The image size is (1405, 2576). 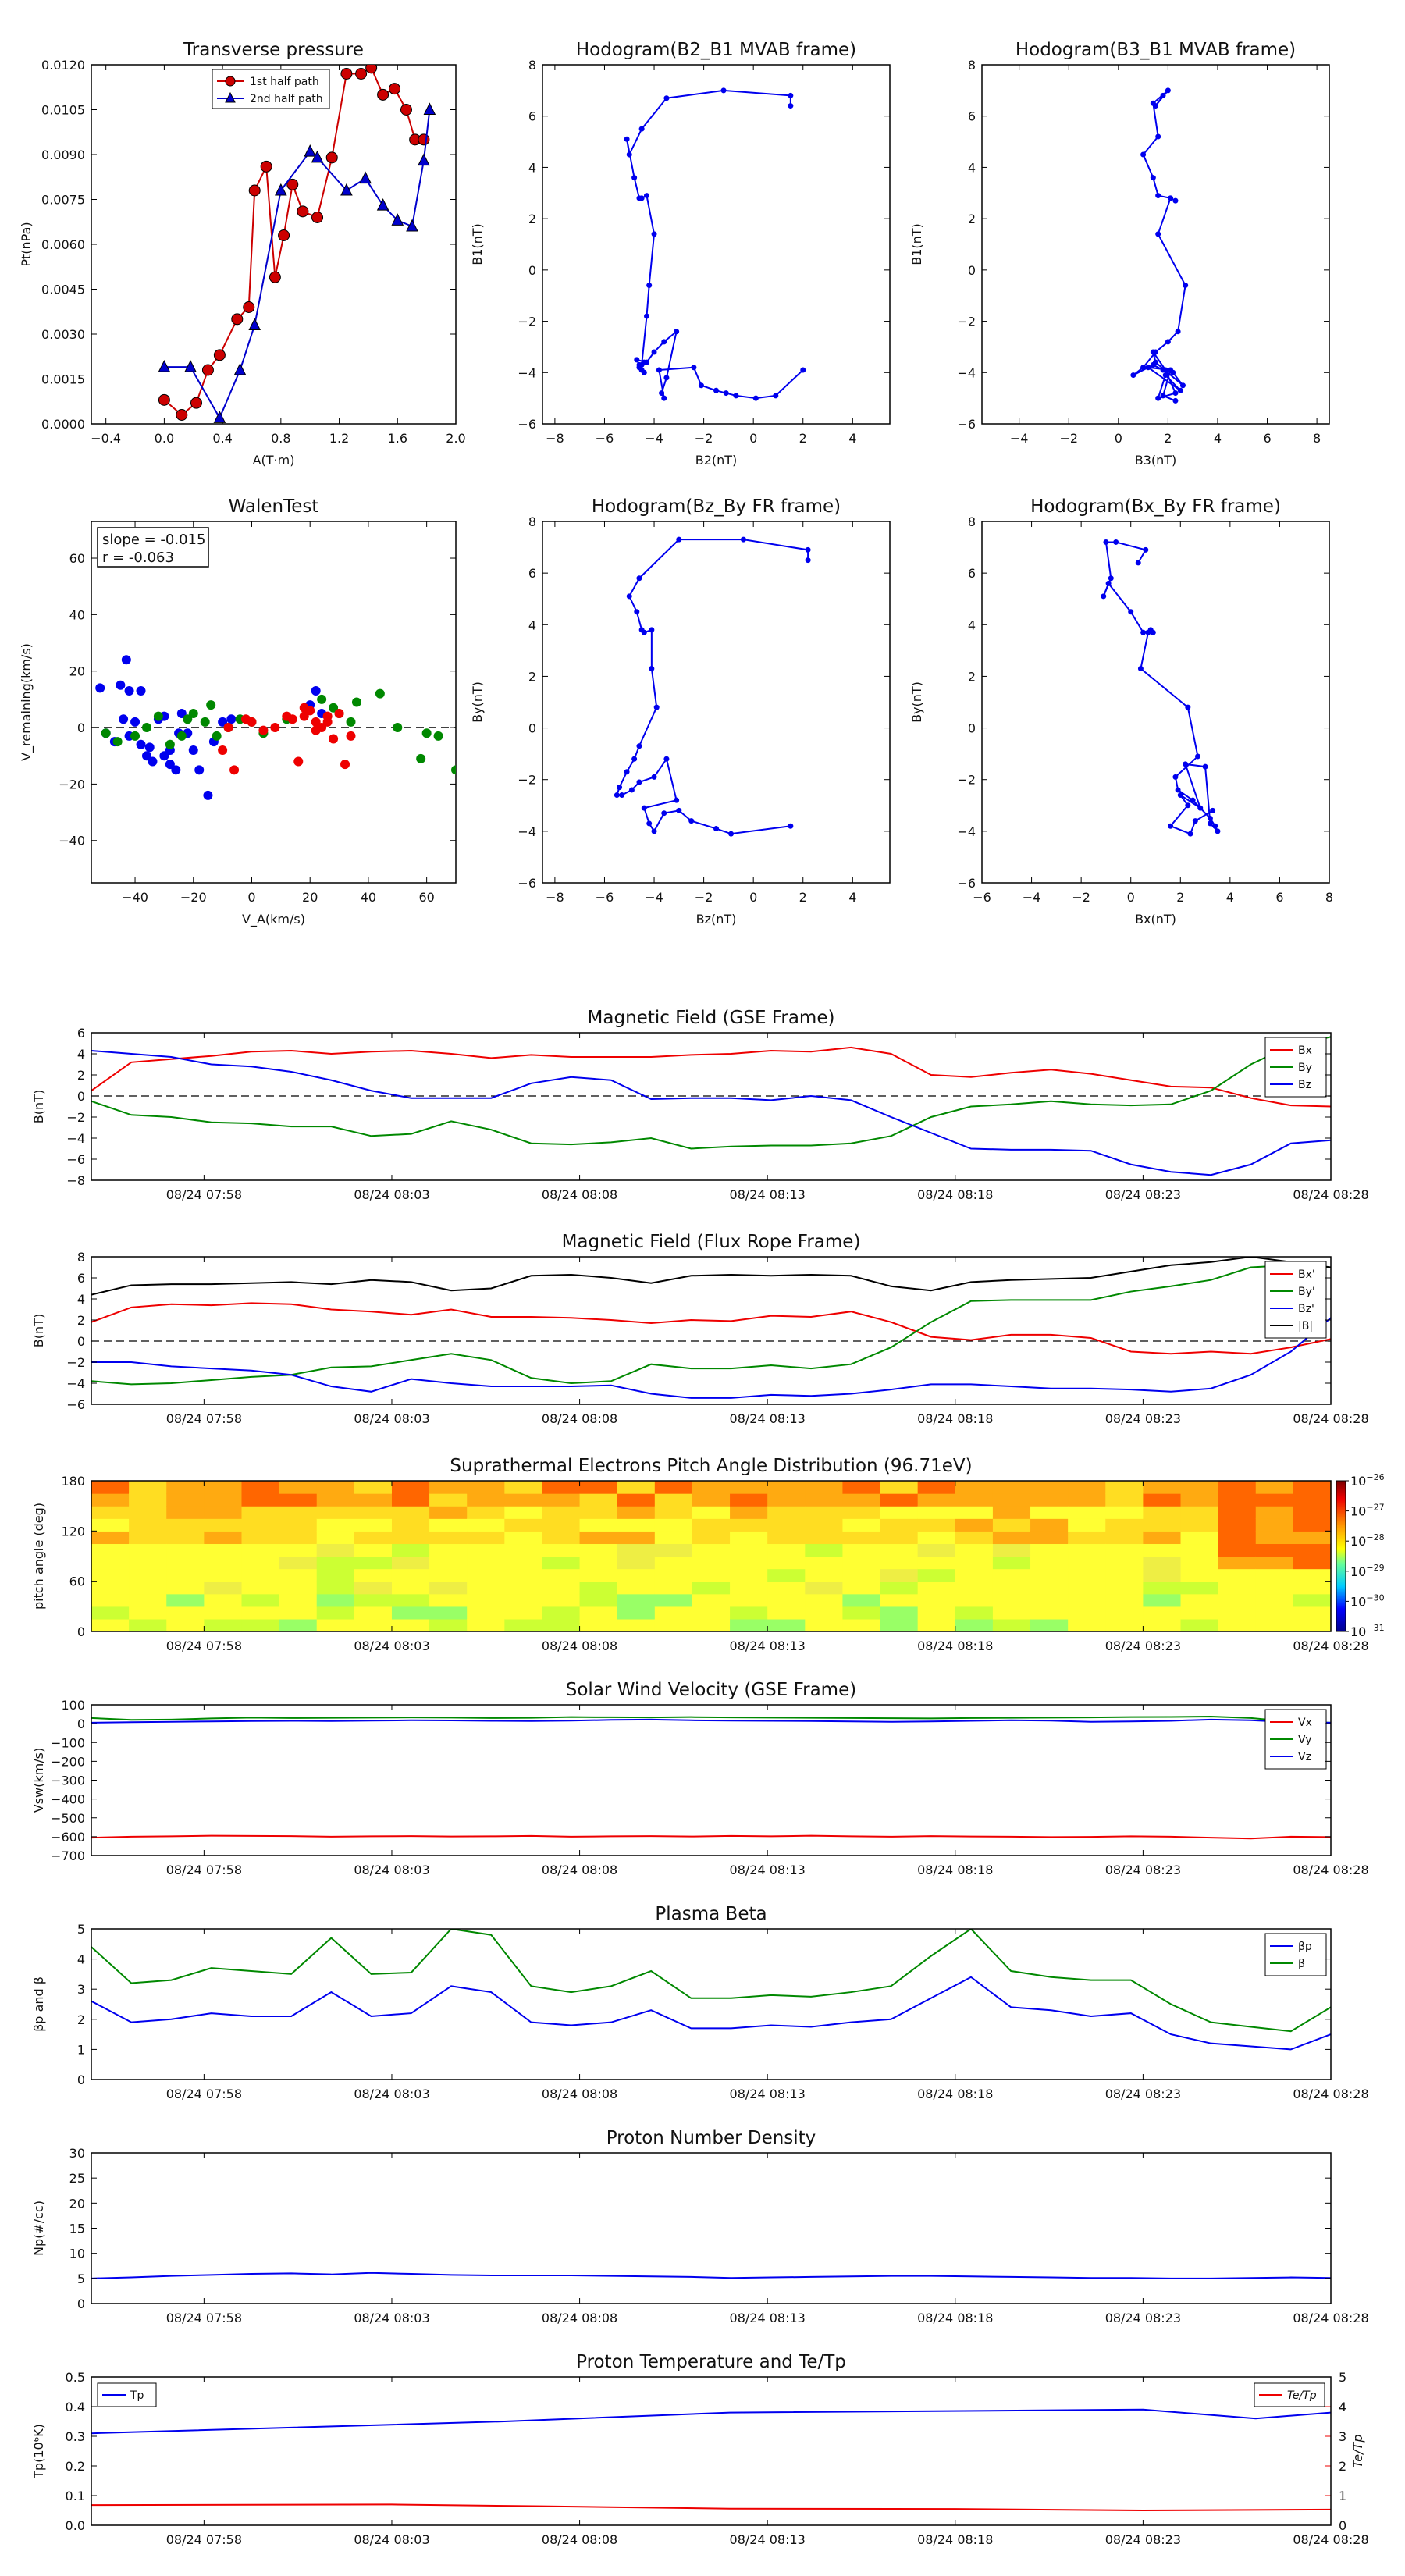 I want to click on x-tick-label: 0, so click(x=1131, y=898).